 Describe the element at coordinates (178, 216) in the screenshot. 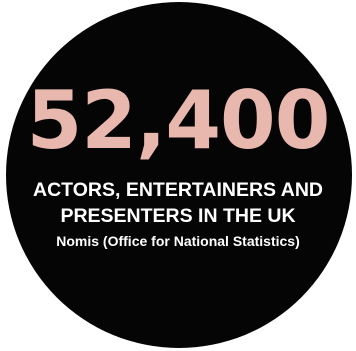

I see `stat-description-line-2: PRESENTERS IN THE UK` at that location.